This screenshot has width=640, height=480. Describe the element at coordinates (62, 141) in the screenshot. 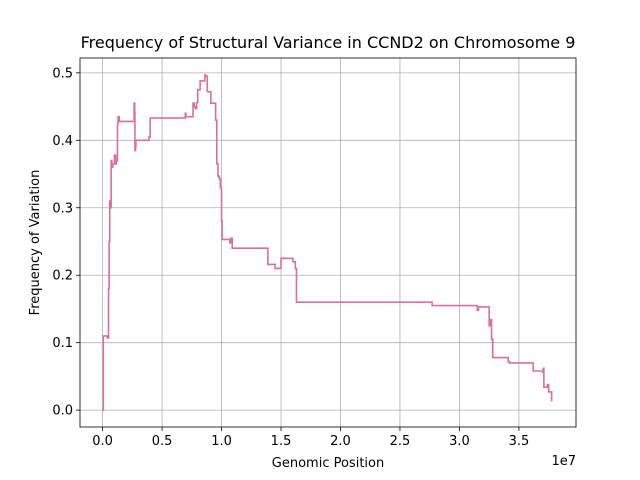

I see `y-tick-label: 0.4` at that location.